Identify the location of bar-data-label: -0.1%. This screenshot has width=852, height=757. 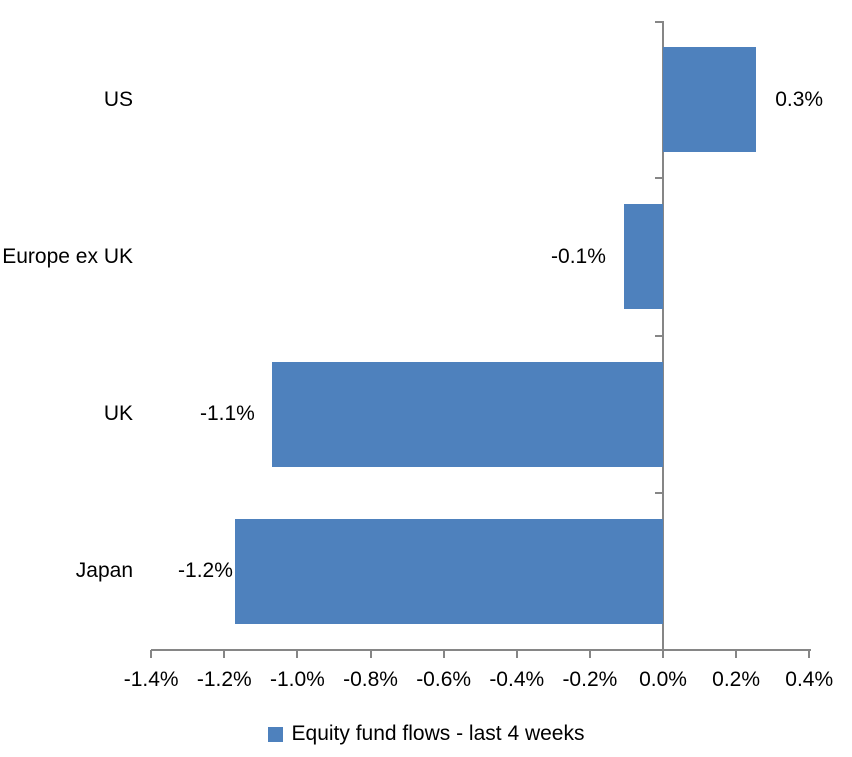
(578, 256).